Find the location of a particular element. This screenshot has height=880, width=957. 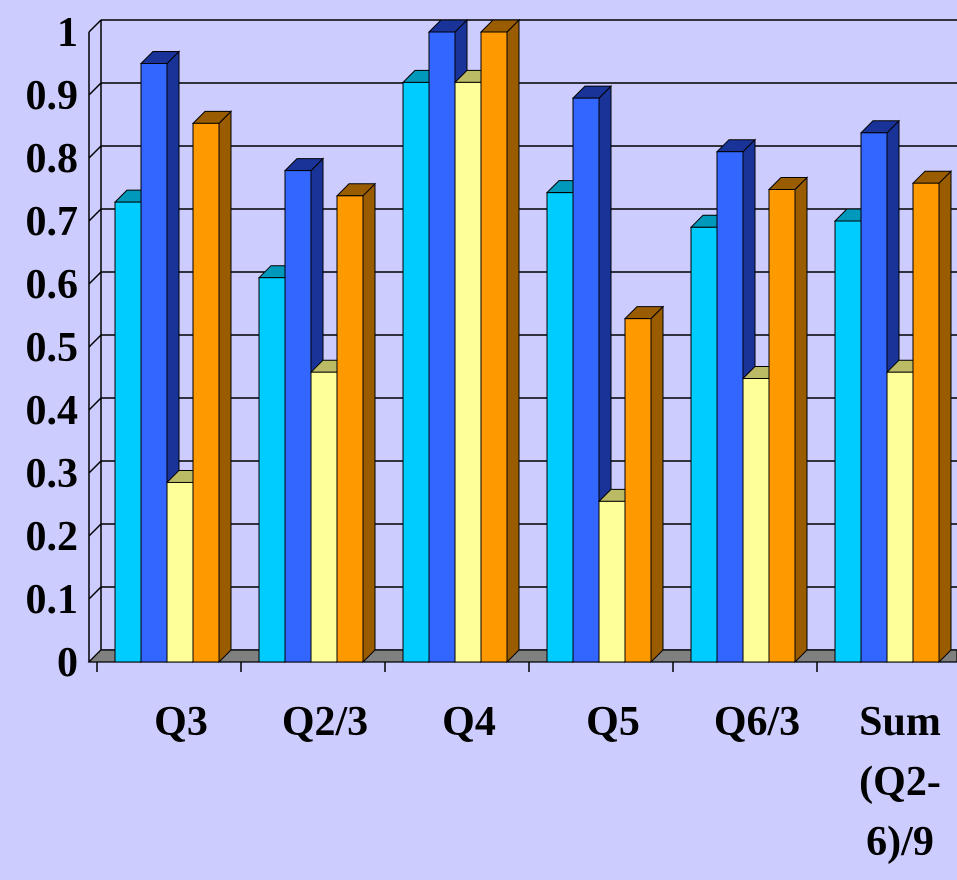

y-tick-label: 0.6 is located at coordinates (52, 285).